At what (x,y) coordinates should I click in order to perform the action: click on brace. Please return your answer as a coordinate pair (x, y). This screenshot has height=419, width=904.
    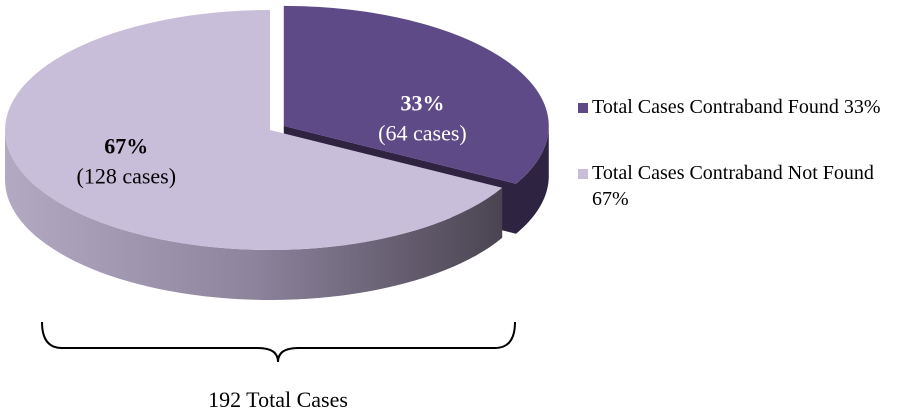
    Looking at the image, I should click on (278, 342).